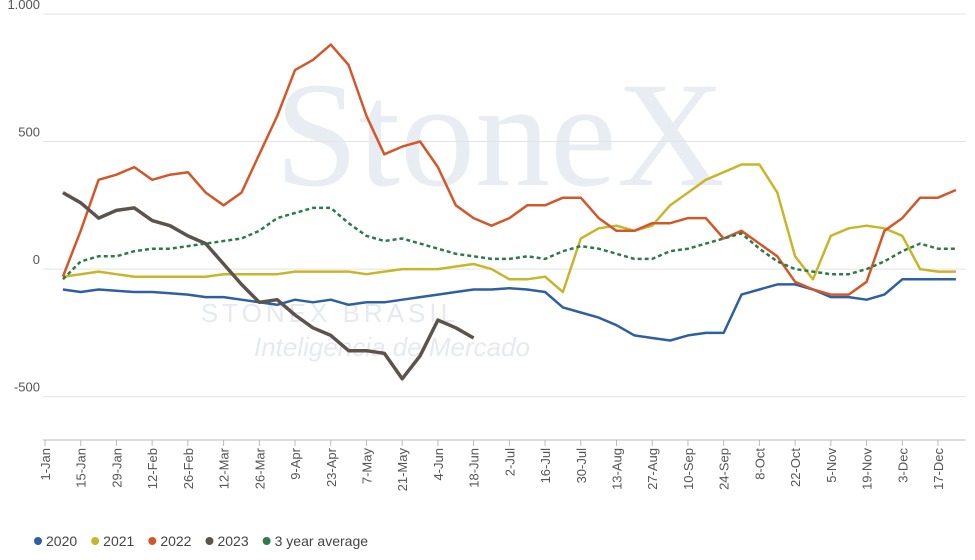 The width and height of the screenshot is (975, 560). What do you see at coordinates (438, 464) in the screenshot?
I see `x-tick-label: 4-Jun` at bounding box center [438, 464].